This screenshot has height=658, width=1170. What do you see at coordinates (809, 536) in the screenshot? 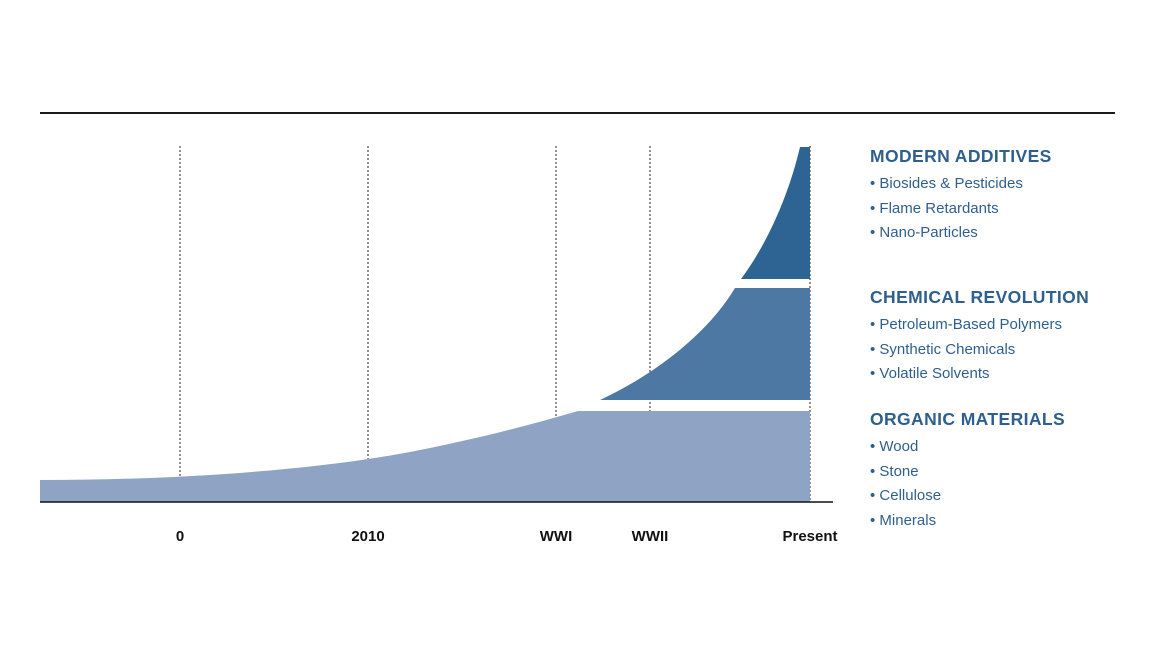
I see `x-tick-label: Present` at bounding box center [809, 536].